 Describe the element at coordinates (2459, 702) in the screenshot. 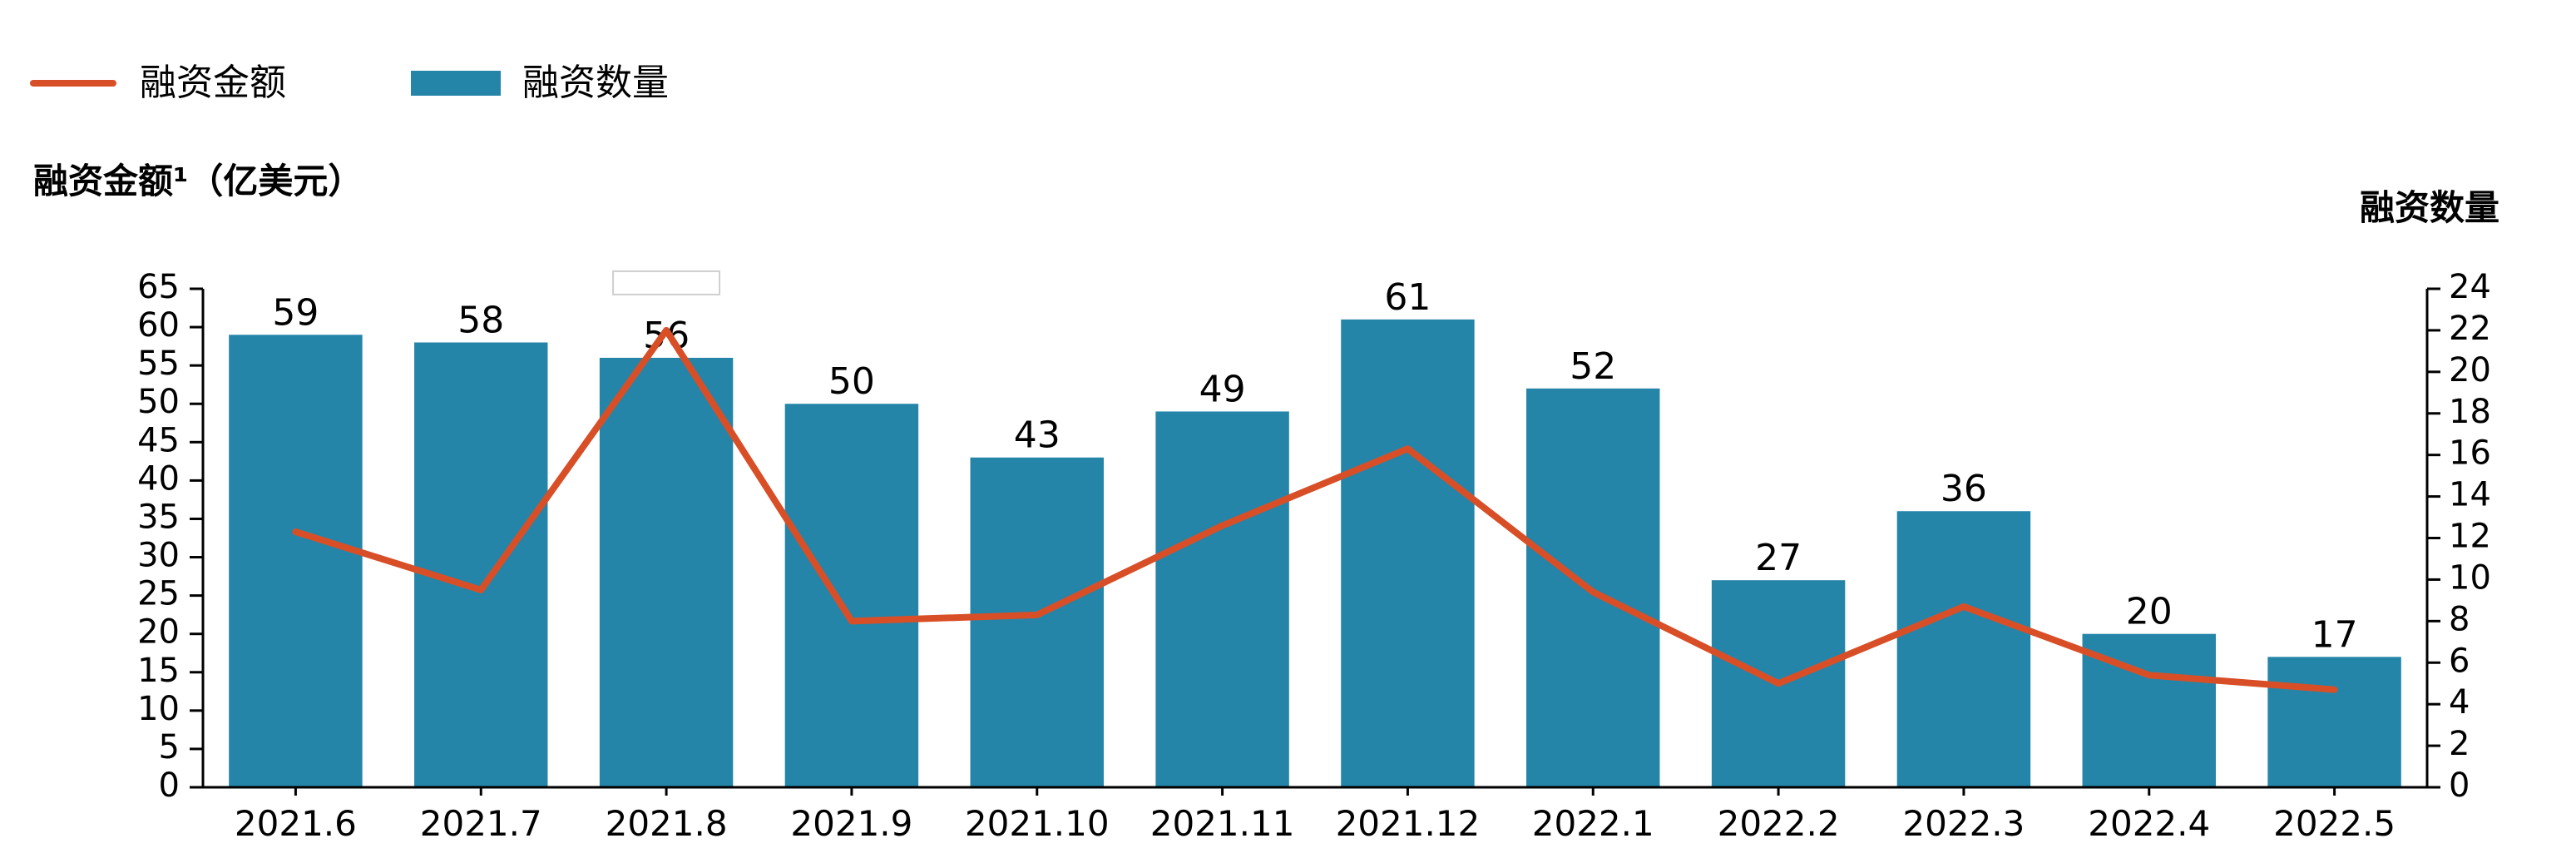

I see `right-tick-label: 4` at that location.